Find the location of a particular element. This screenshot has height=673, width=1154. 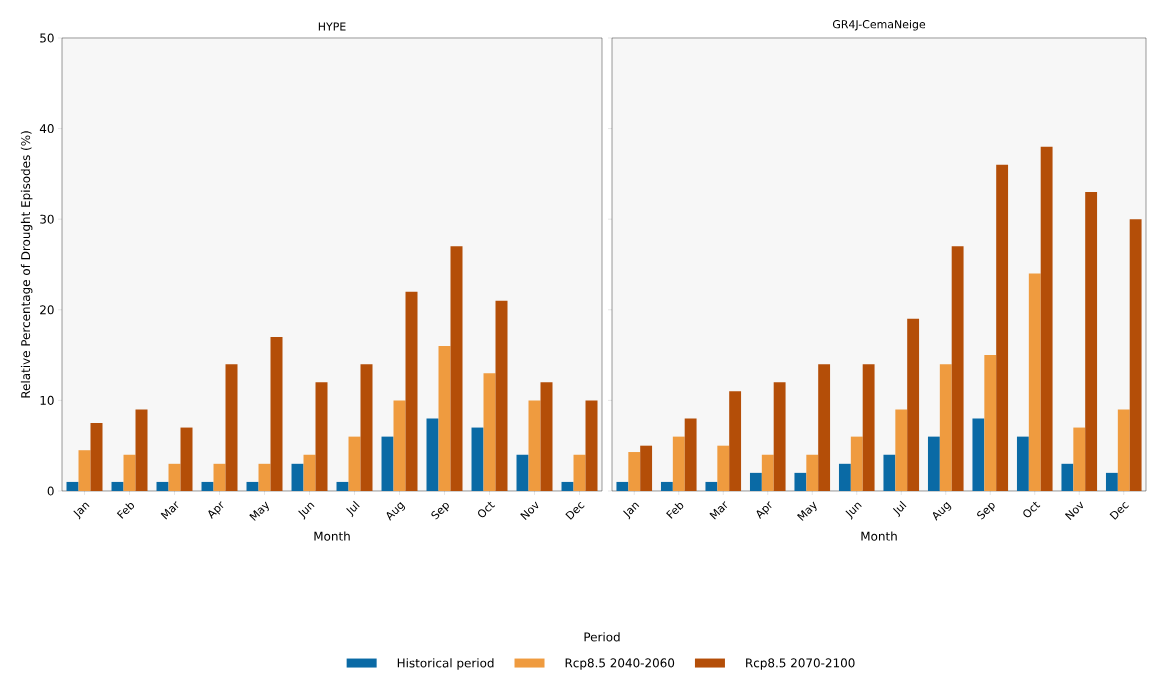

legend-label: Historical period is located at coordinates (445, 664).